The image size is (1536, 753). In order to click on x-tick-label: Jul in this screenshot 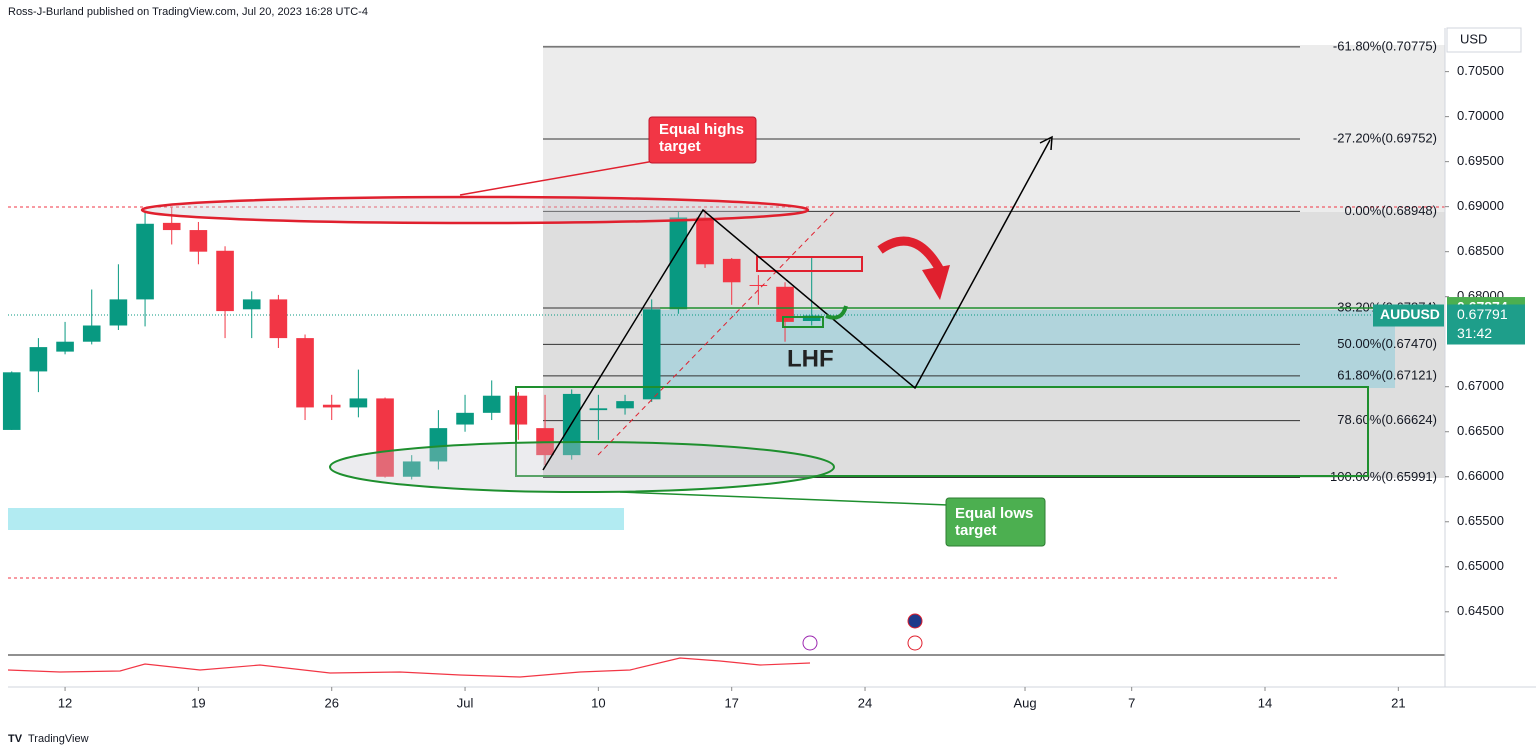, I will do `click(465, 702)`.